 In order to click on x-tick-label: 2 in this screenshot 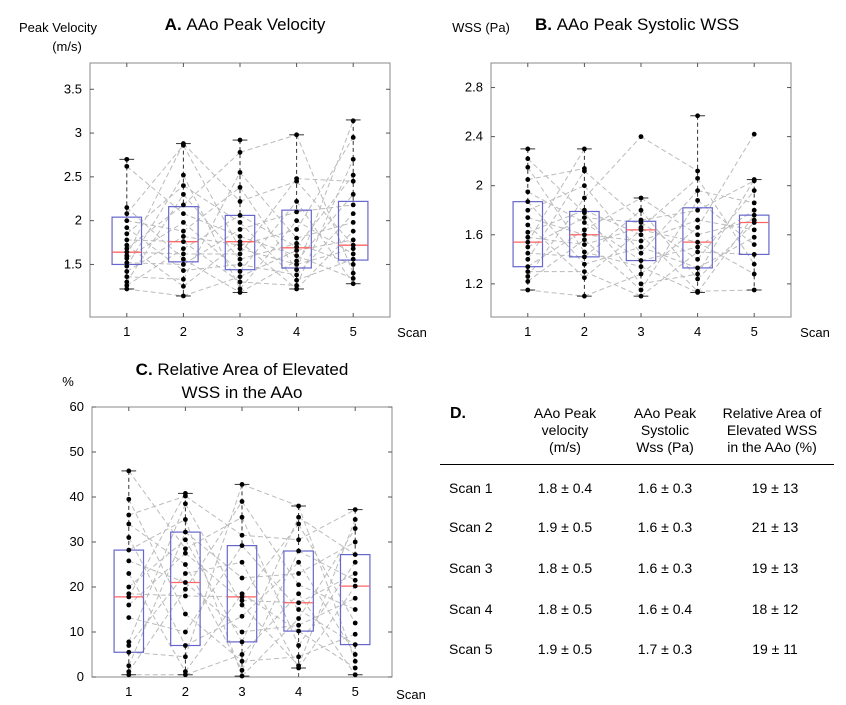, I will do `click(584, 331)`.